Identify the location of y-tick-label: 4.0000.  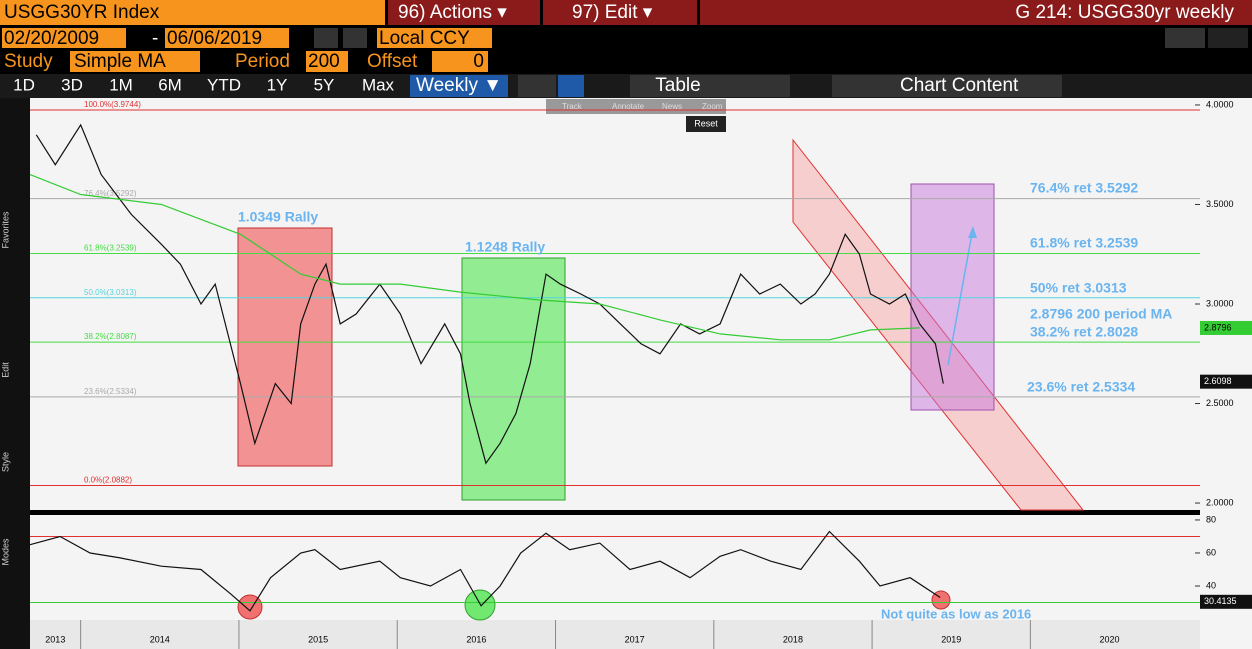
(1220, 104).